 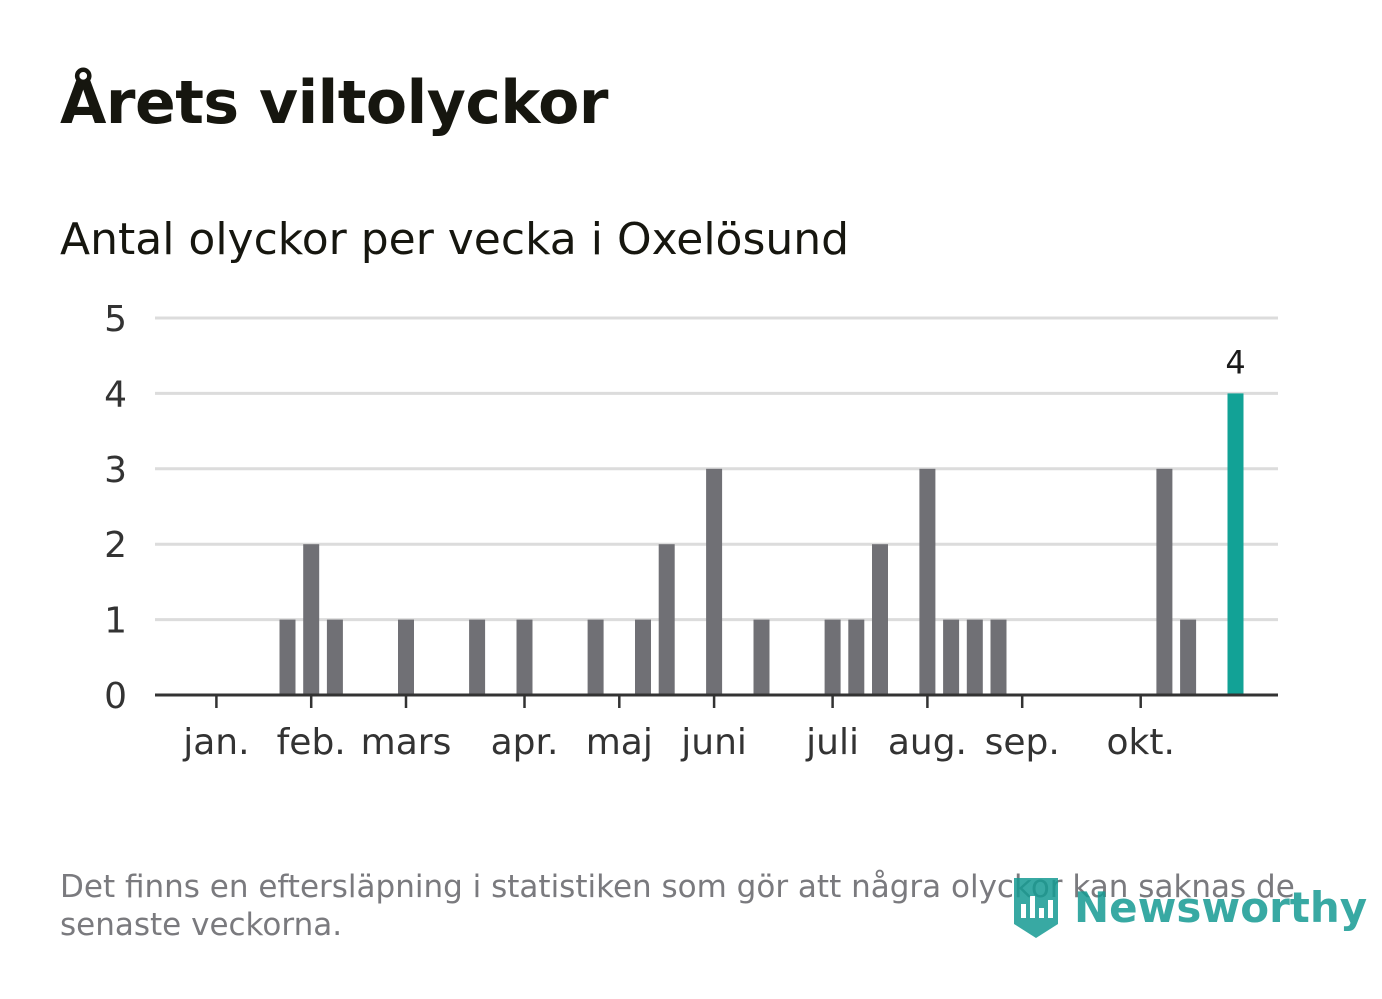 I want to click on data-label: 4, so click(x=1235, y=362).